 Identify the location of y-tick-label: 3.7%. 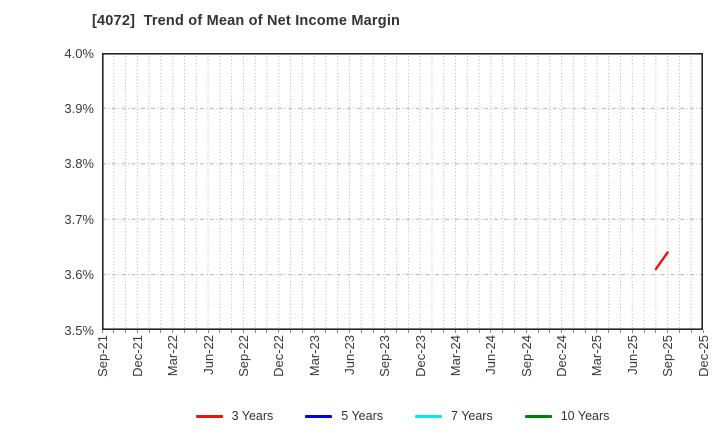
(79, 219).